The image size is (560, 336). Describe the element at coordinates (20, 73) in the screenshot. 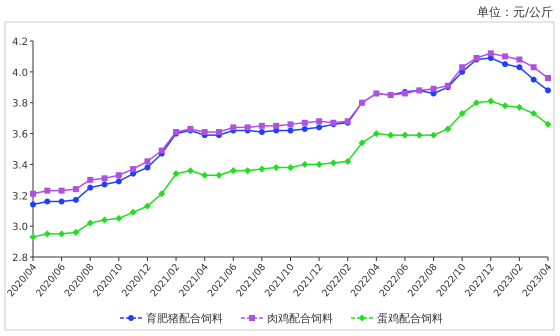

I see `y-tick-label: 4.0` at that location.